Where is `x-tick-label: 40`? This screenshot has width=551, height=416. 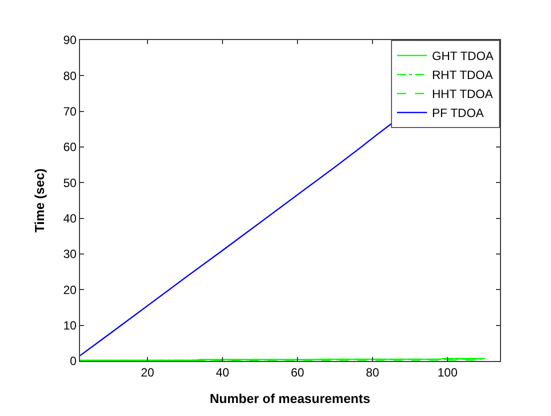 x-tick-label: 40 is located at coordinates (223, 372).